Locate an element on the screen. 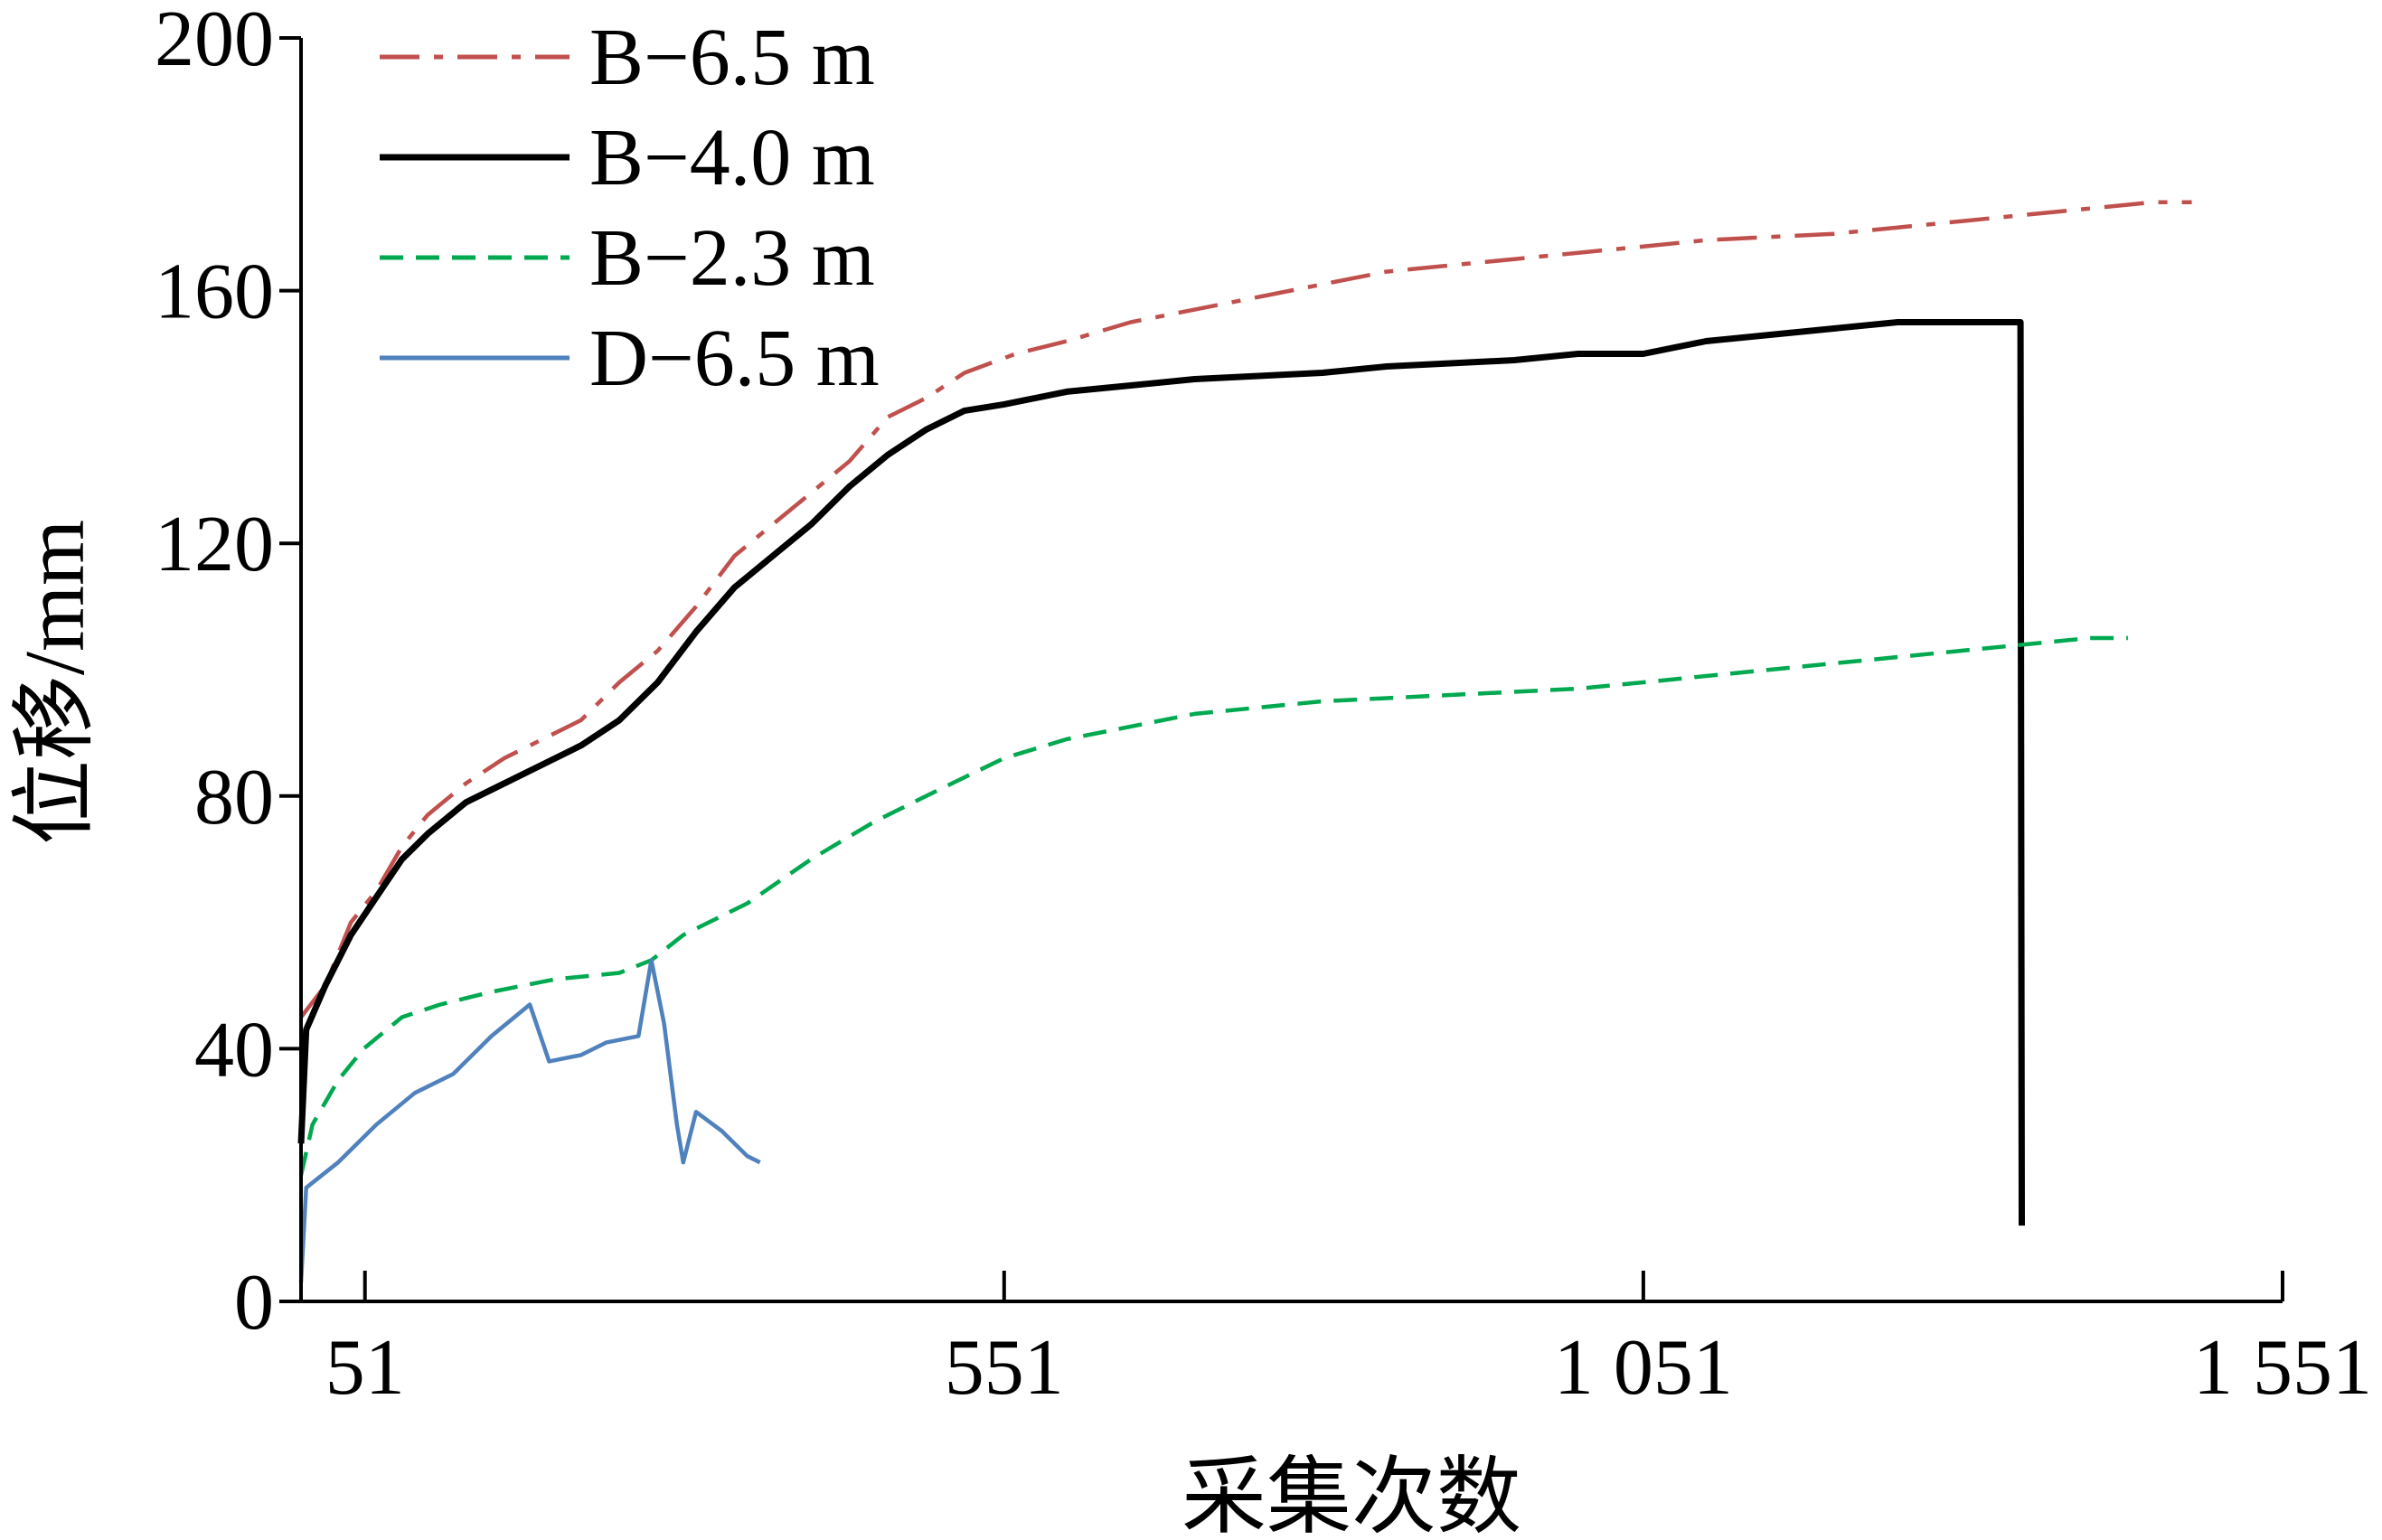 The image size is (2382, 1540). y-axis-title: 位移/mm is located at coordinates (55, 682).